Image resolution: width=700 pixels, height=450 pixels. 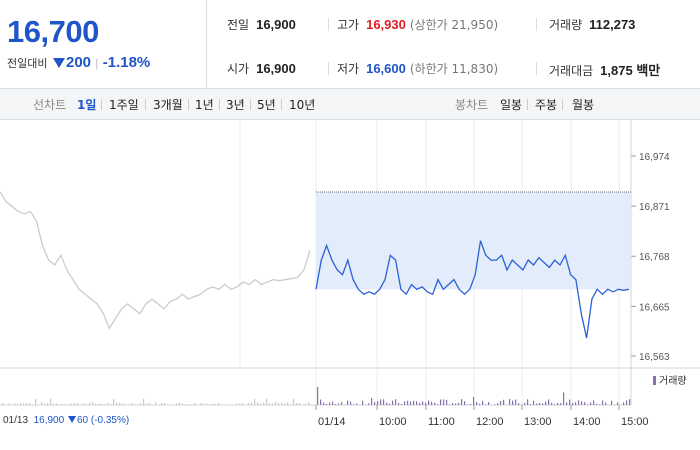 What do you see at coordinates (546, 105) in the screenshot?
I see `tab-weekly-candle: 주봉` at bounding box center [546, 105].